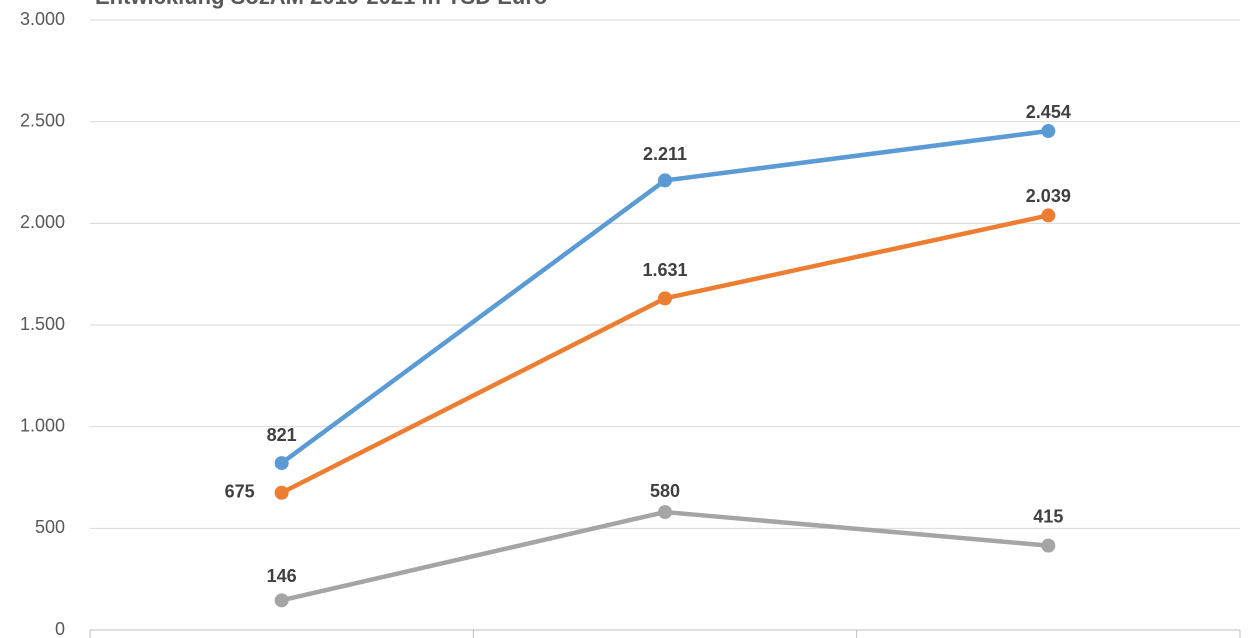 This screenshot has width=1249, height=638. What do you see at coordinates (1048, 112) in the screenshot?
I see `data-label: 2.454` at bounding box center [1048, 112].